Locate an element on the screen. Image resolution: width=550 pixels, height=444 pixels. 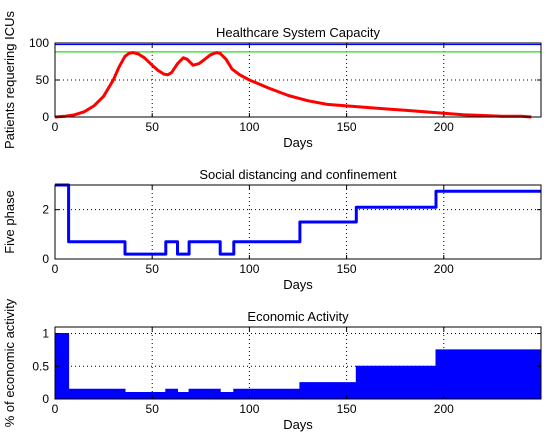
chart-title: Healthcare System Capacity is located at coordinates (298, 32).